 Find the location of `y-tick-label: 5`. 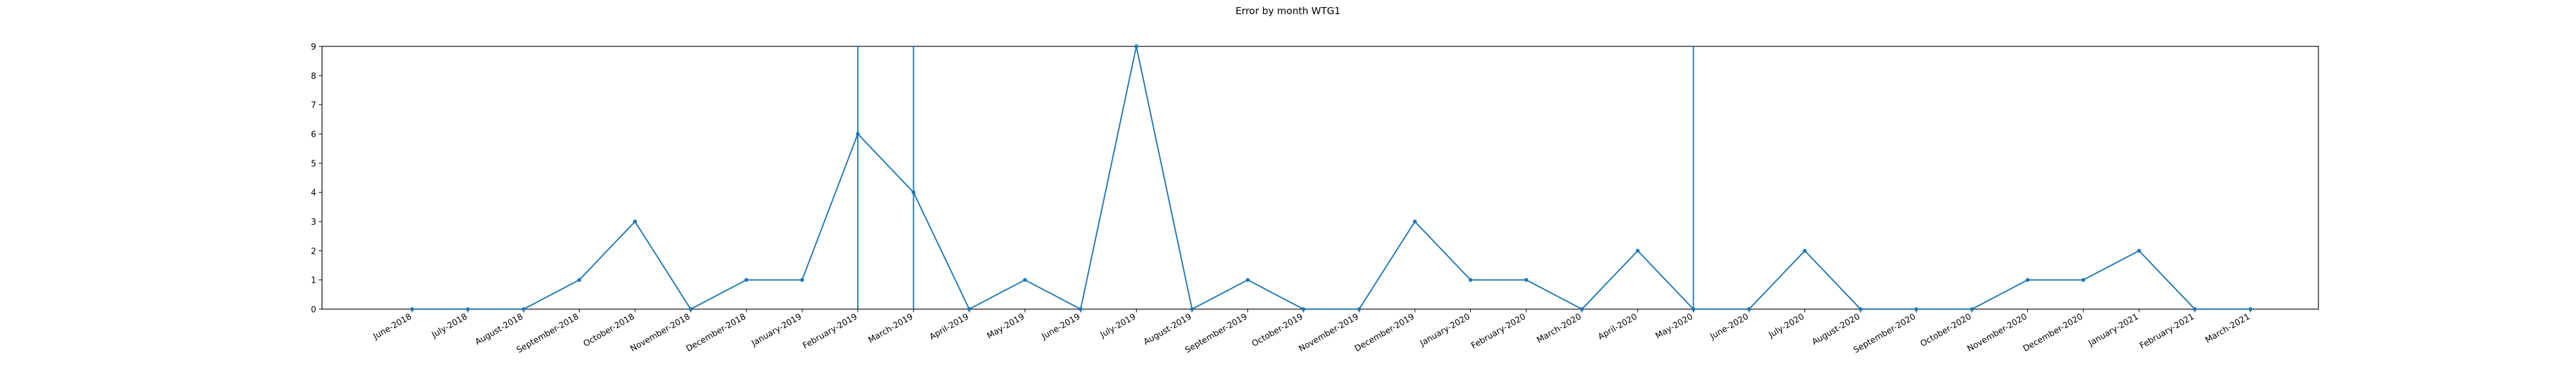

y-tick-label: 5 is located at coordinates (313, 164).